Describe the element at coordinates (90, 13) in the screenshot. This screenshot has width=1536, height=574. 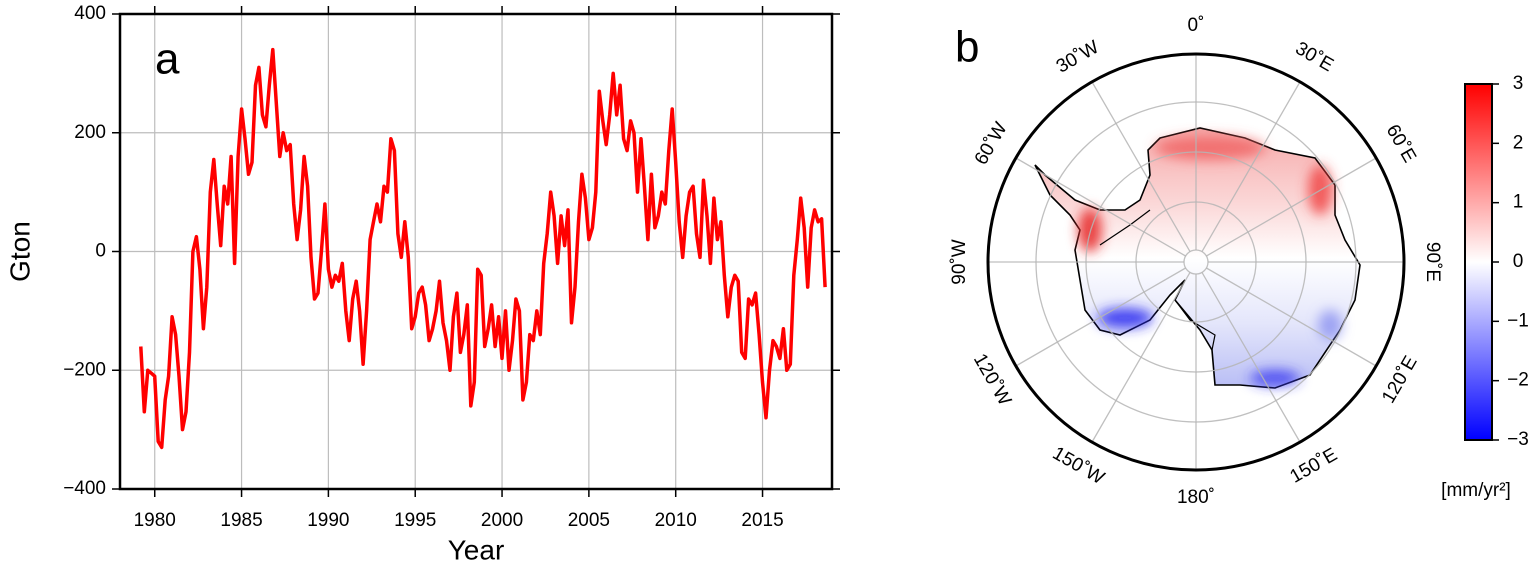
I see `y-tick-label: 400` at that location.